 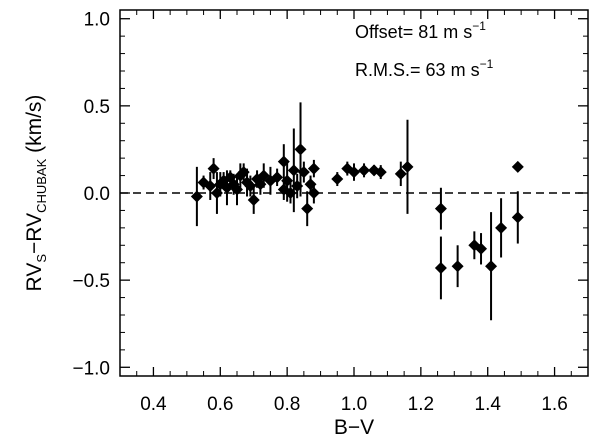 I want to click on y-label-sub-1: S, so click(x=41, y=258).